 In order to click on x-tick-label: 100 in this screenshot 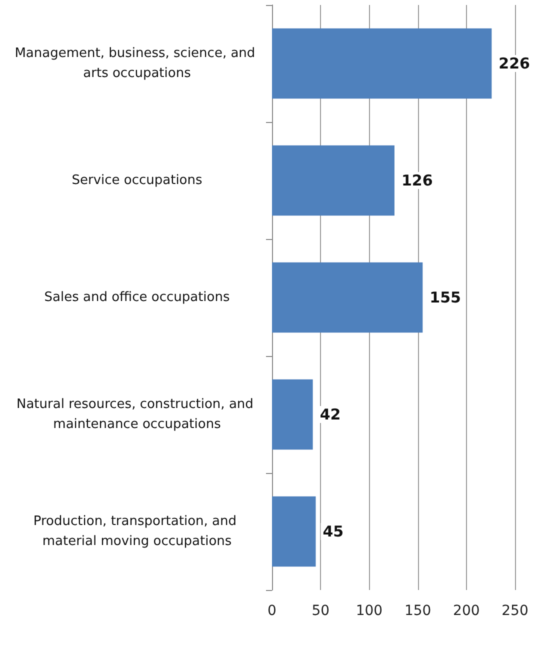, I will do `click(369, 611)`.